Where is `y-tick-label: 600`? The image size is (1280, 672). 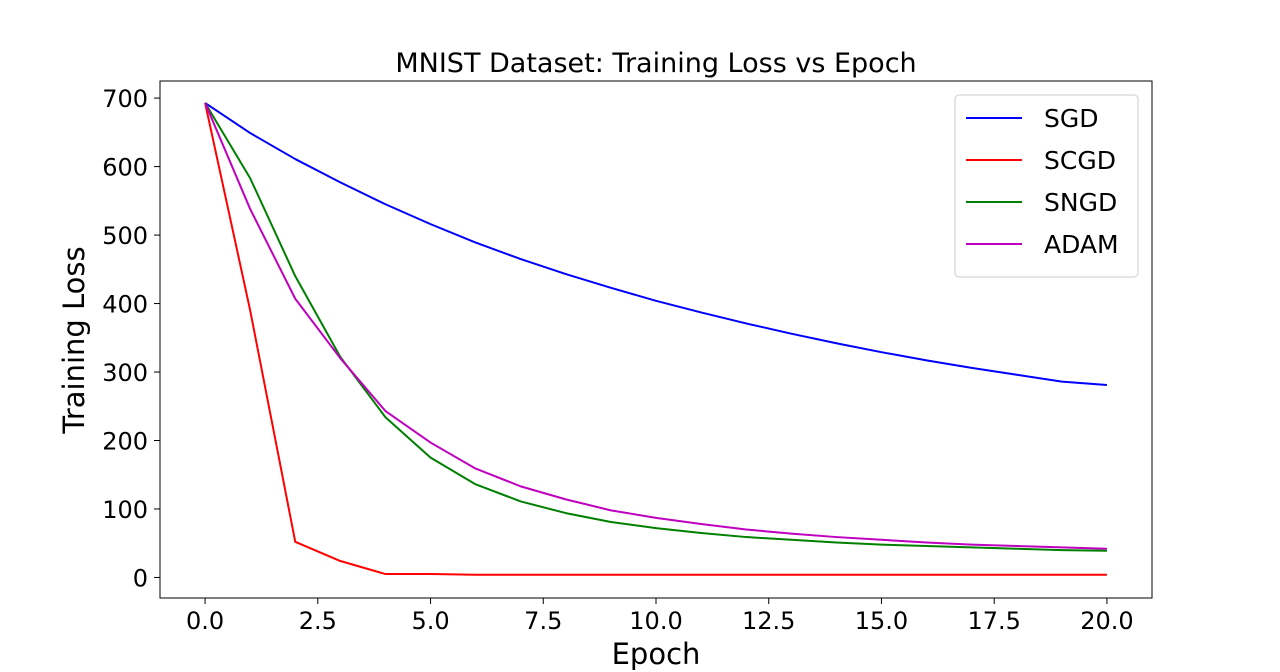 y-tick-label: 600 is located at coordinates (125, 168).